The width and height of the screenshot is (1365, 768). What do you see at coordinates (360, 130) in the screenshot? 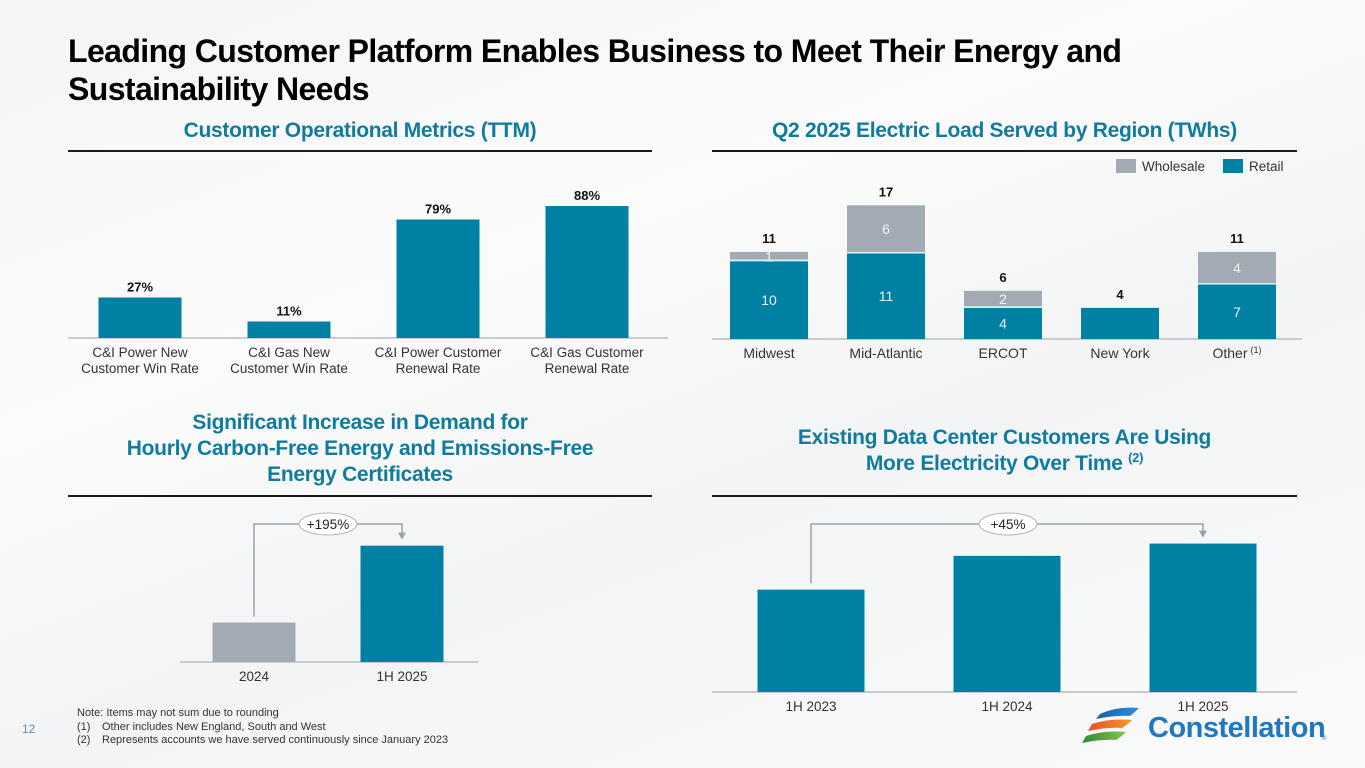
I see `operational-metrics-title: Customer Operational Metrics (TTM)` at bounding box center [360, 130].